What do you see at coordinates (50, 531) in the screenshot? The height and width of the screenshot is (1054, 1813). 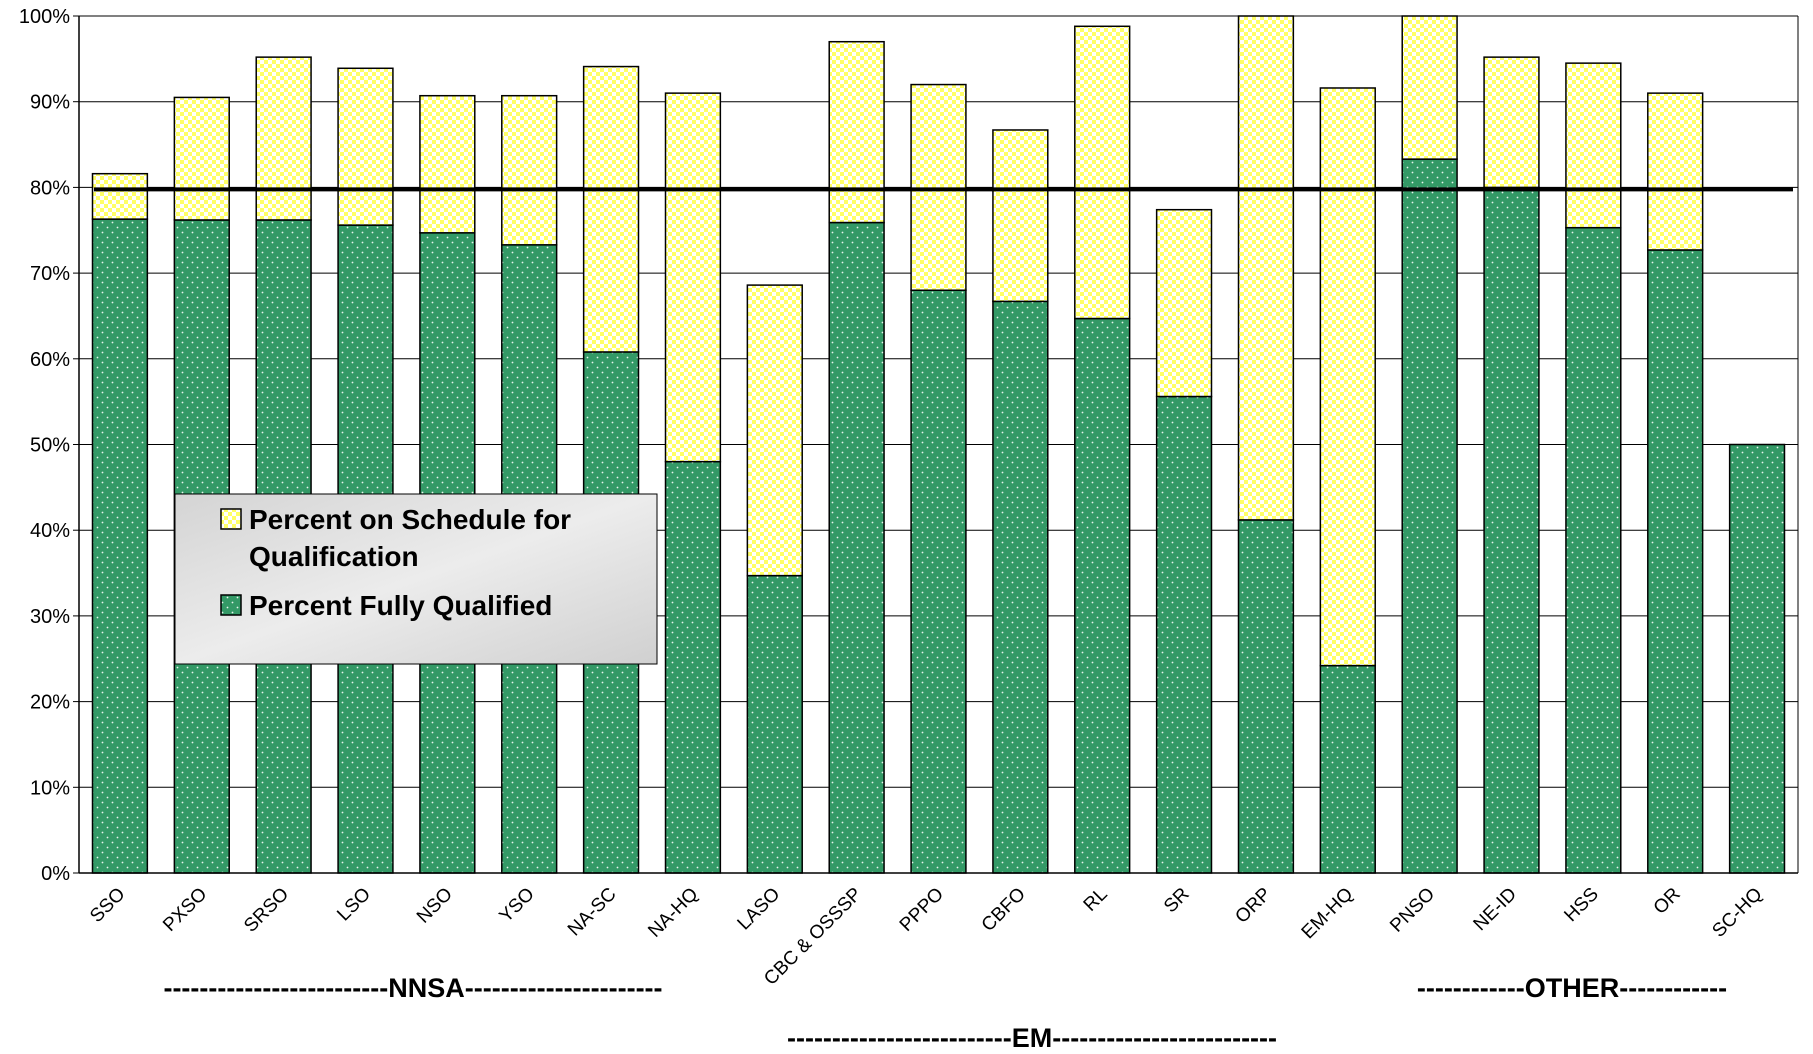 I see `y-tick-label: 40%` at bounding box center [50, 531].